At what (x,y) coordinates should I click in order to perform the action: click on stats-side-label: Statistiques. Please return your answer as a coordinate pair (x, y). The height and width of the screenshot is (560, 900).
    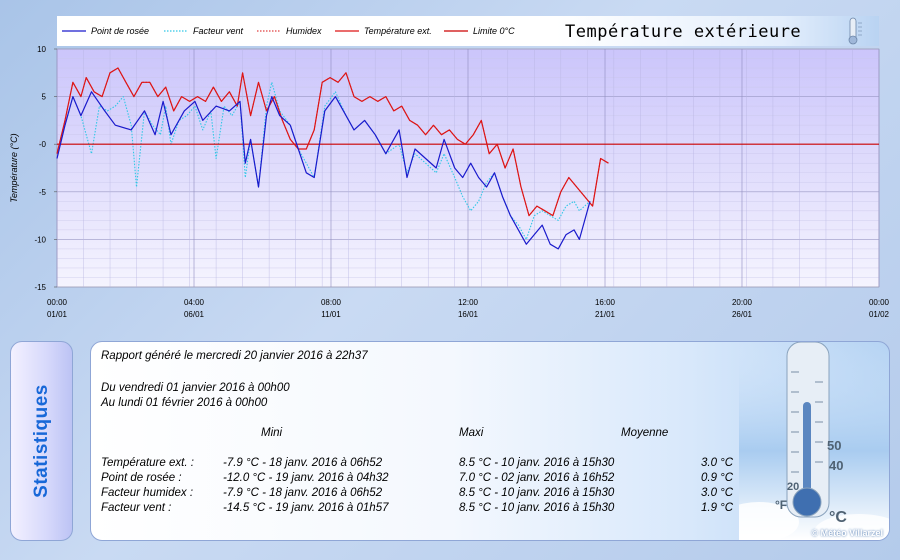
    Looking at the image, I should click on (41, 441).